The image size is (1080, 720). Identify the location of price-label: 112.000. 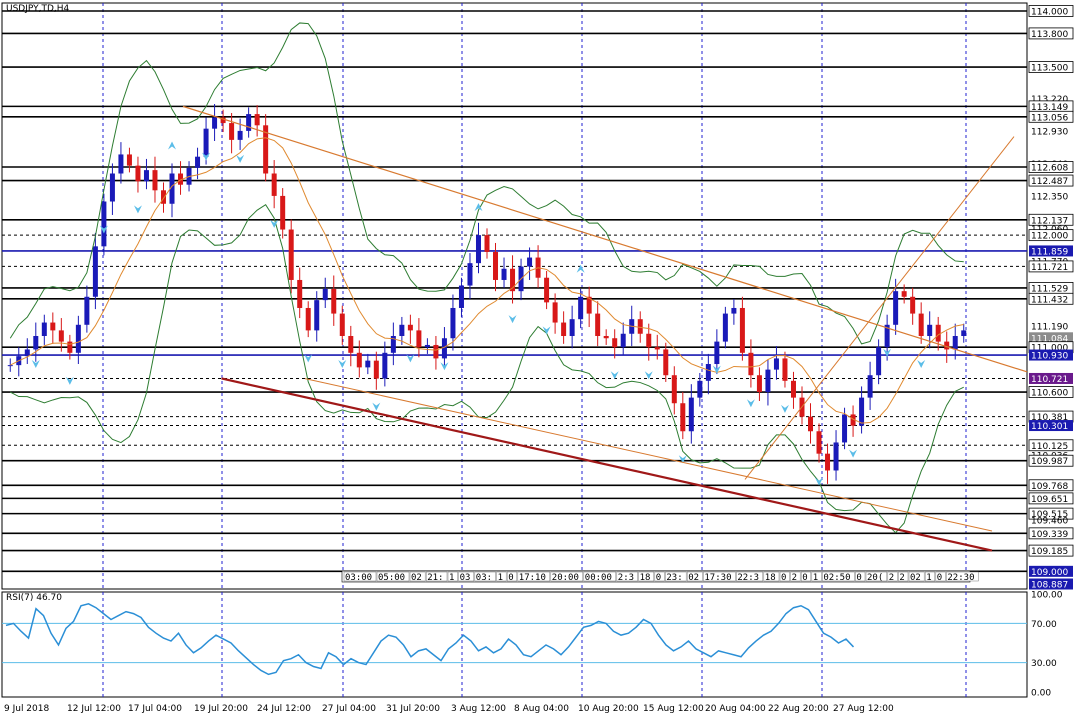
(1049, 237).